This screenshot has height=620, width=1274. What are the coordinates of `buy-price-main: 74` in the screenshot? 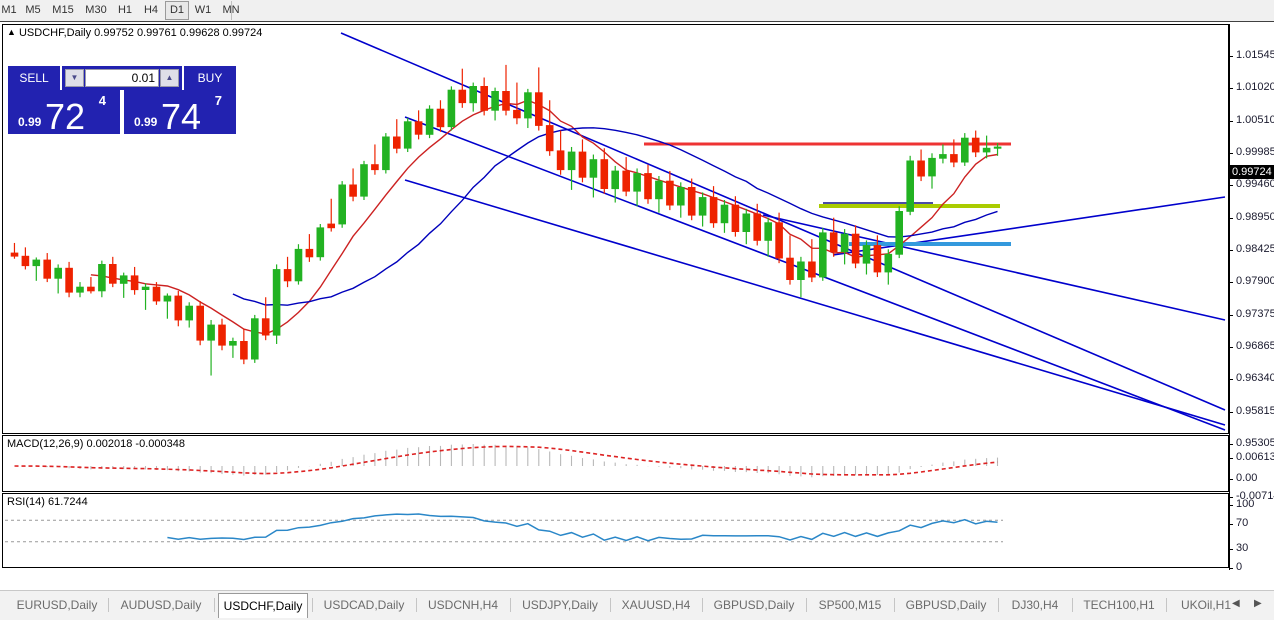 It's located at (181, 116).